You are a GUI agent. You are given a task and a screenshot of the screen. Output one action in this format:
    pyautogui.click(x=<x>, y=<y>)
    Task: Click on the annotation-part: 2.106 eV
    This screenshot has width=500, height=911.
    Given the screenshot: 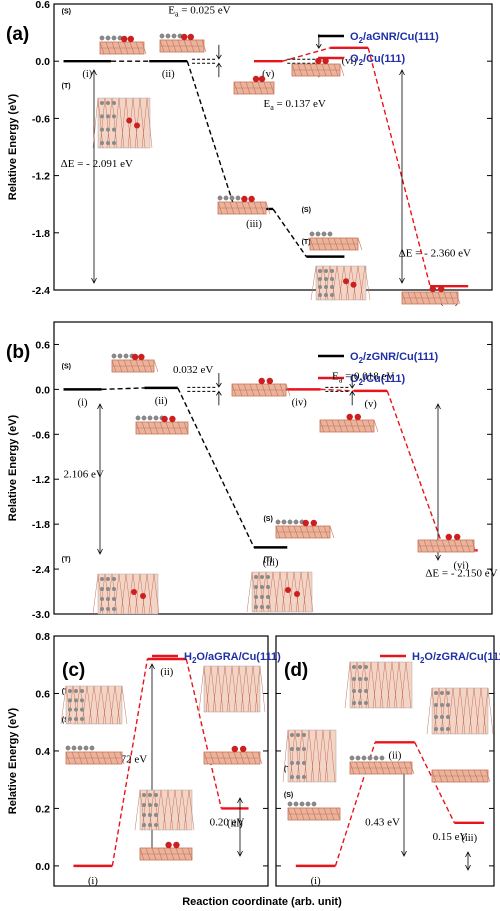 What is the action you would take?
    pyautogui.click(x=84, y=475)
    